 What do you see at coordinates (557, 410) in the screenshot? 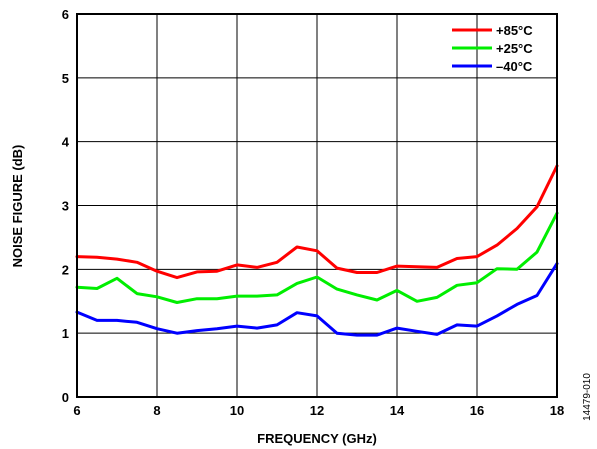
I see `x-tick-label: 18` at bounding box center [557, 410].